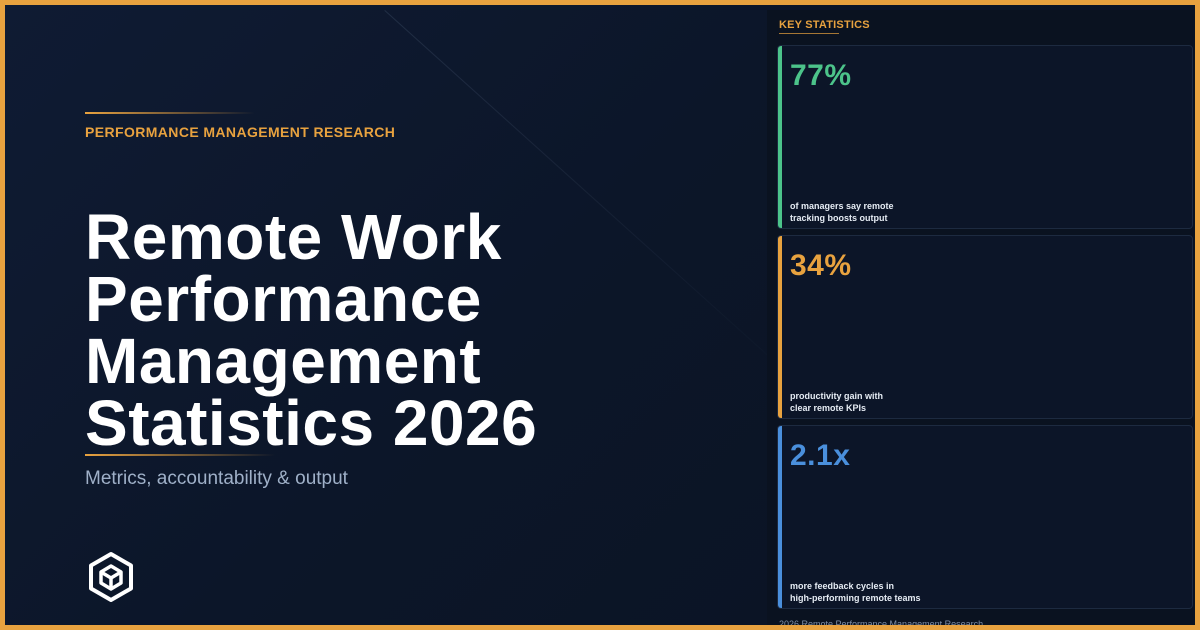  I want to click on panel-heading-rule, so click(809, 33).